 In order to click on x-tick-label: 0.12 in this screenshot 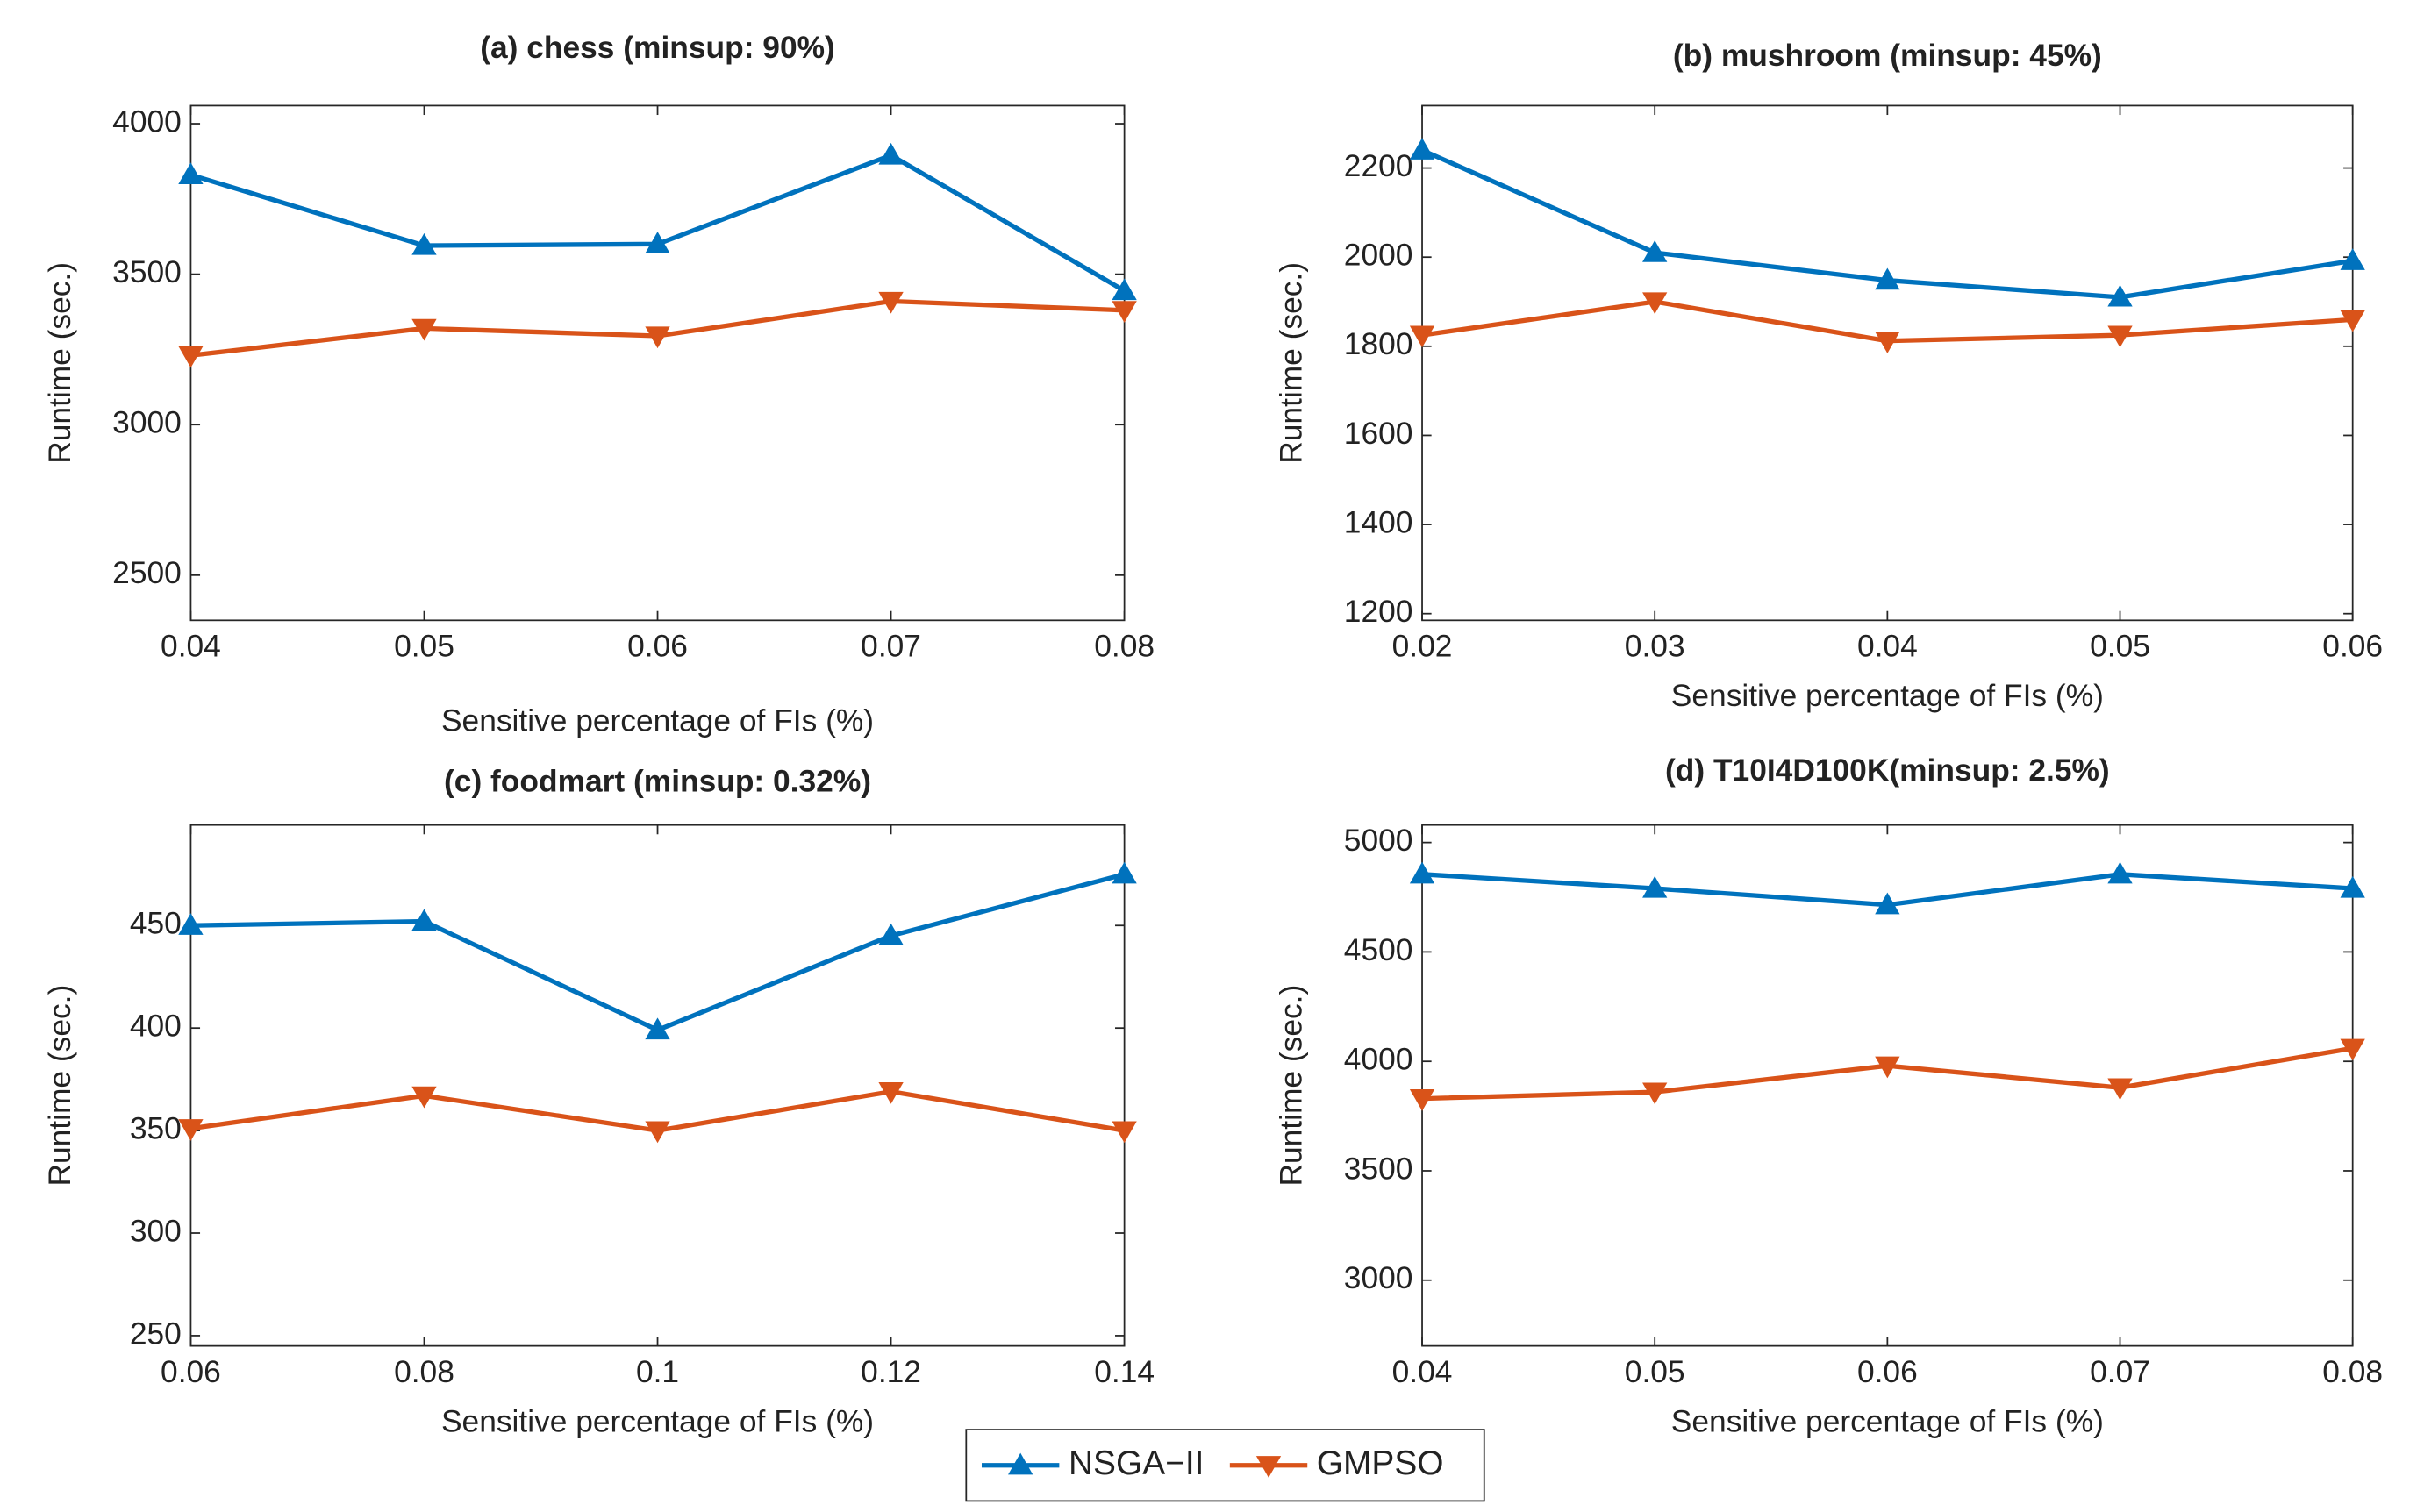, I will do `click(891, 1372)`.